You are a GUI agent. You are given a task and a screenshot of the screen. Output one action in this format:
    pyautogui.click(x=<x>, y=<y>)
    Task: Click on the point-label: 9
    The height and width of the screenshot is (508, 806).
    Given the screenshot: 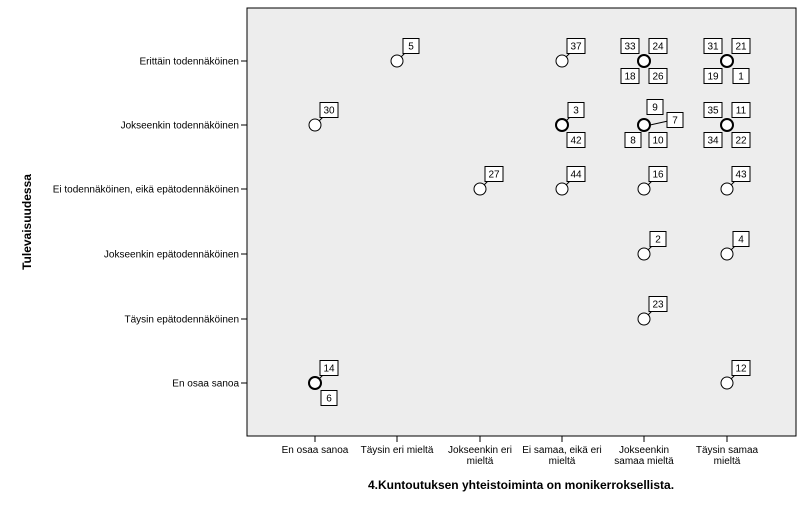 What is the action you would take?
    pyautogui.click(x=655, y=107)
    